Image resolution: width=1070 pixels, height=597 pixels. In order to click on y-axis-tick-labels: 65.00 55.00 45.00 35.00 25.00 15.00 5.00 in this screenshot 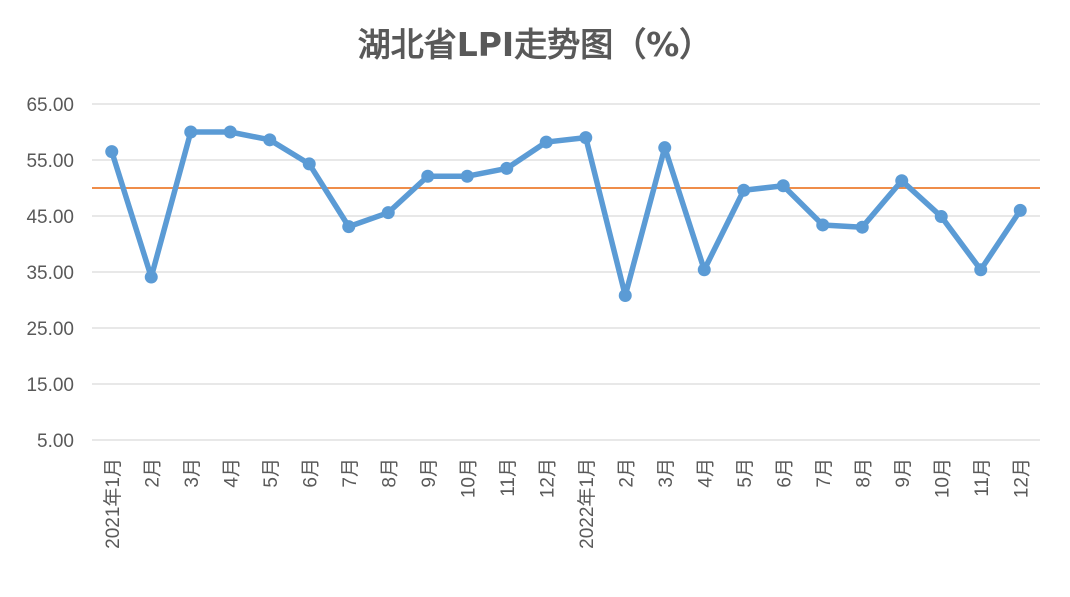, I will do `click(50, 273)`.